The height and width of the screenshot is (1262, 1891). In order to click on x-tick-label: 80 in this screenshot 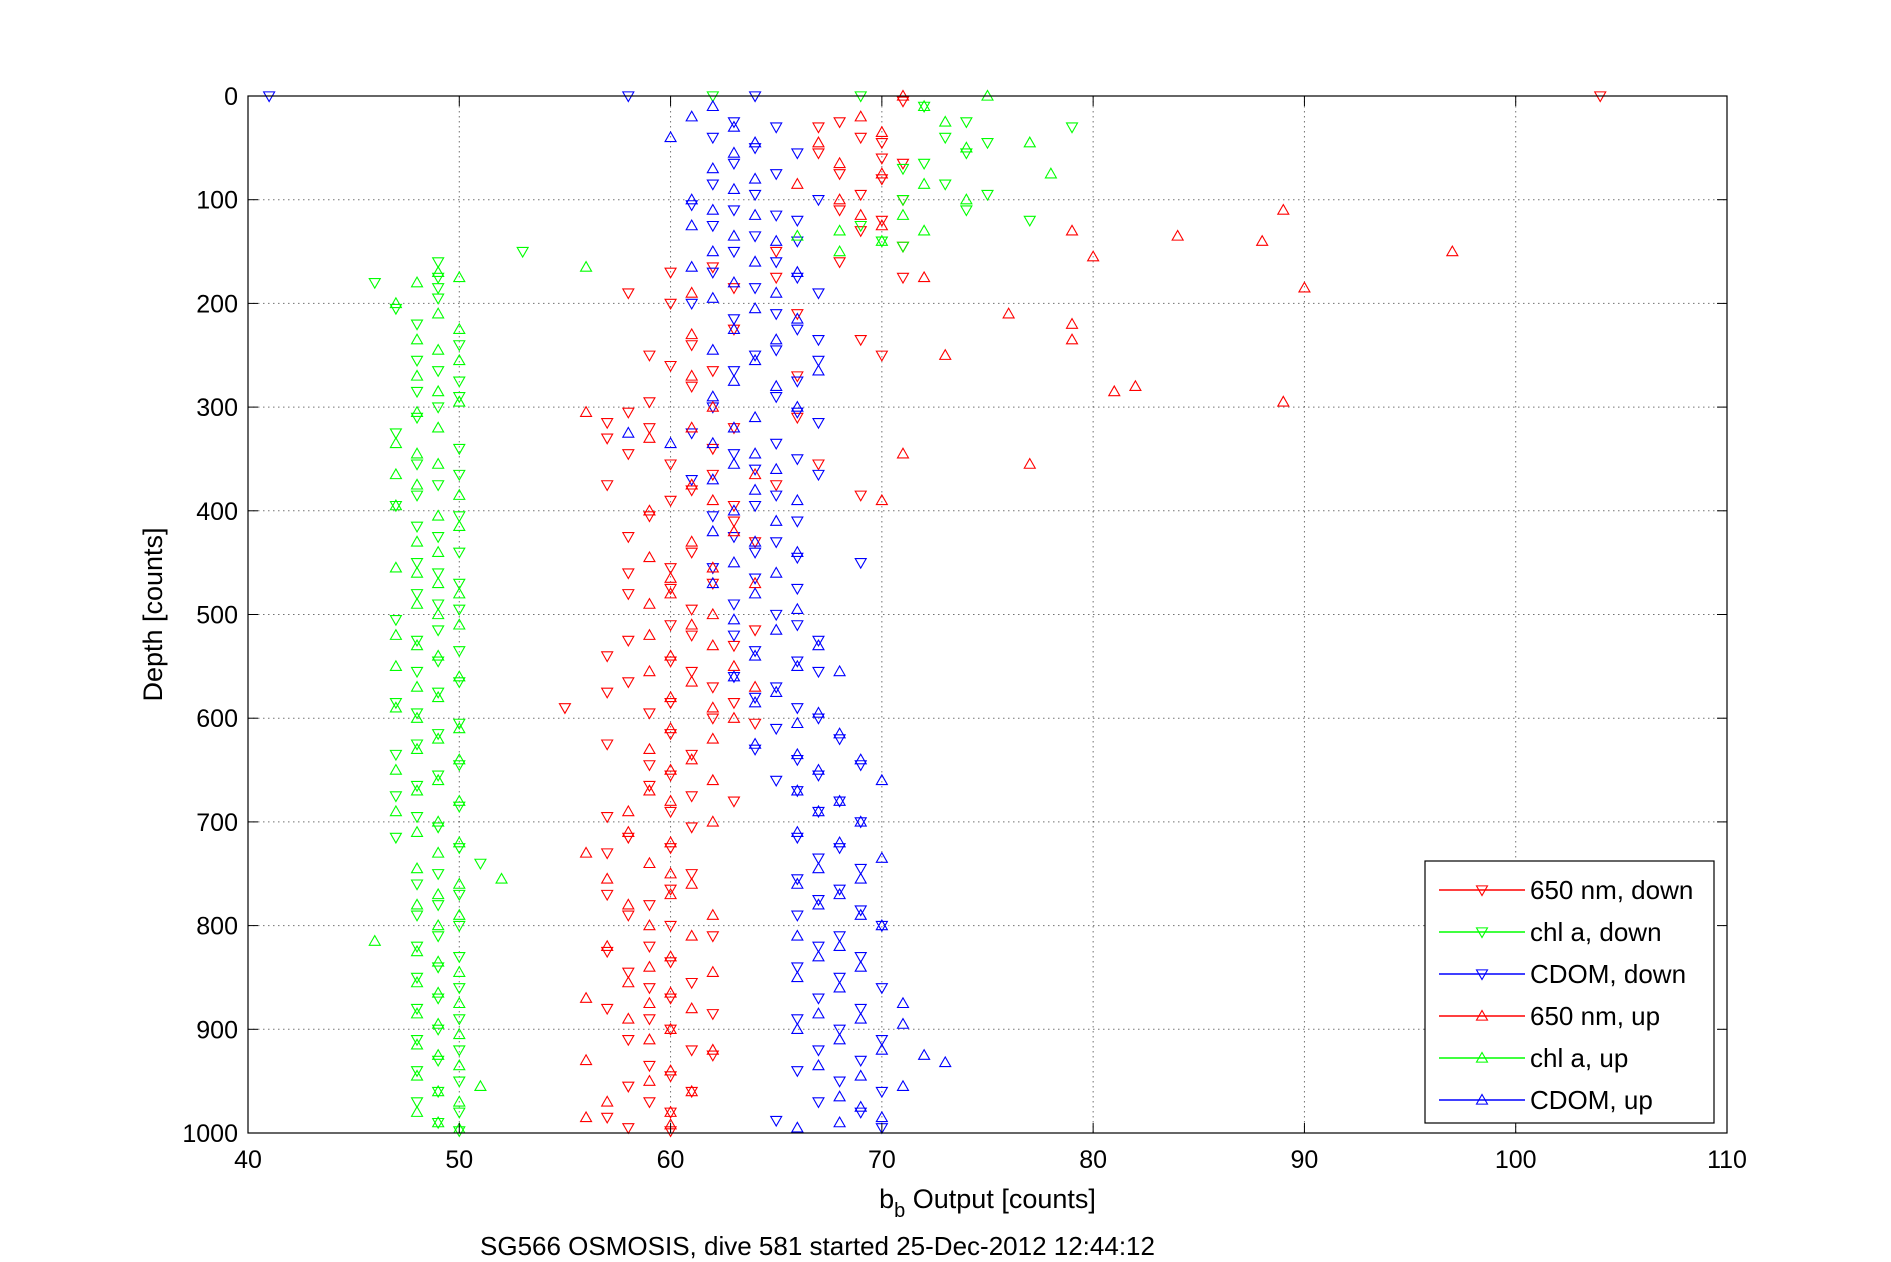, I will do `click(1093, 1160)`.